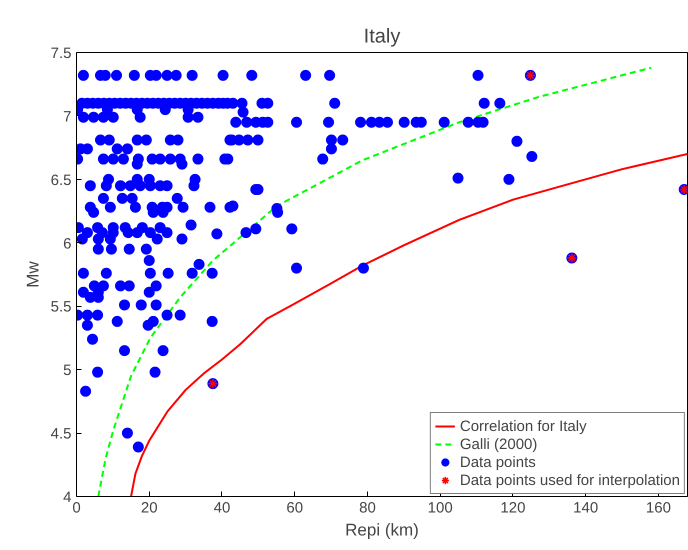 The width and height of the screenshot is (688, 550). Describe the element at coordinates (295, 508) in the screenshot. I see `x-tick-label: 60` at that location.